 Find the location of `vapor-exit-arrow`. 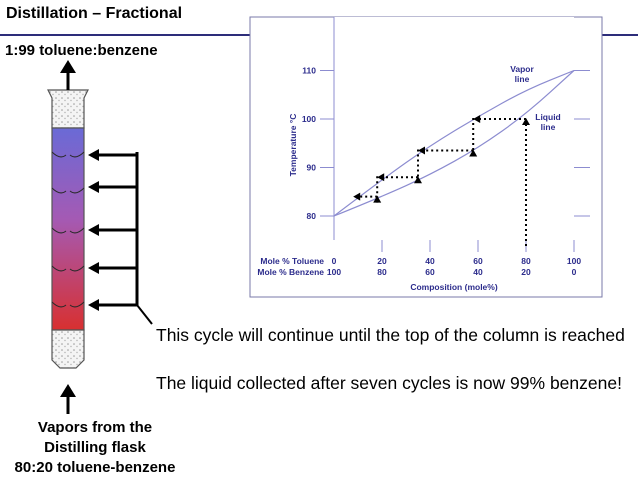

vapor-exit-arrow is located at coordinates (68, 75).